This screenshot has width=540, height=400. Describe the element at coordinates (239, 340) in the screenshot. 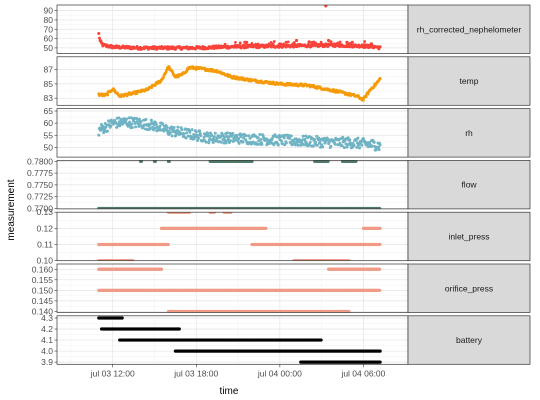

I see `series-battery` at that location.